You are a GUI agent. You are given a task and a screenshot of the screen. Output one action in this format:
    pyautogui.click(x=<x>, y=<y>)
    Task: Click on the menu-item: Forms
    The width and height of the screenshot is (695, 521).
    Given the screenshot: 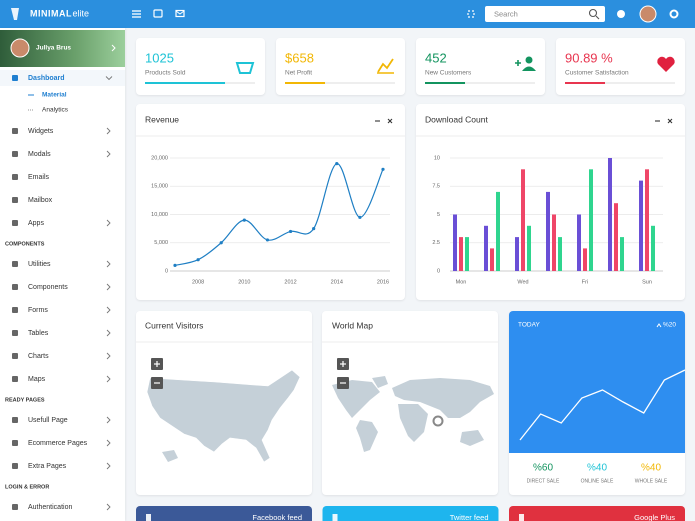 What is the action you would take?
    pyautogui.click(x=38, y=310)
    